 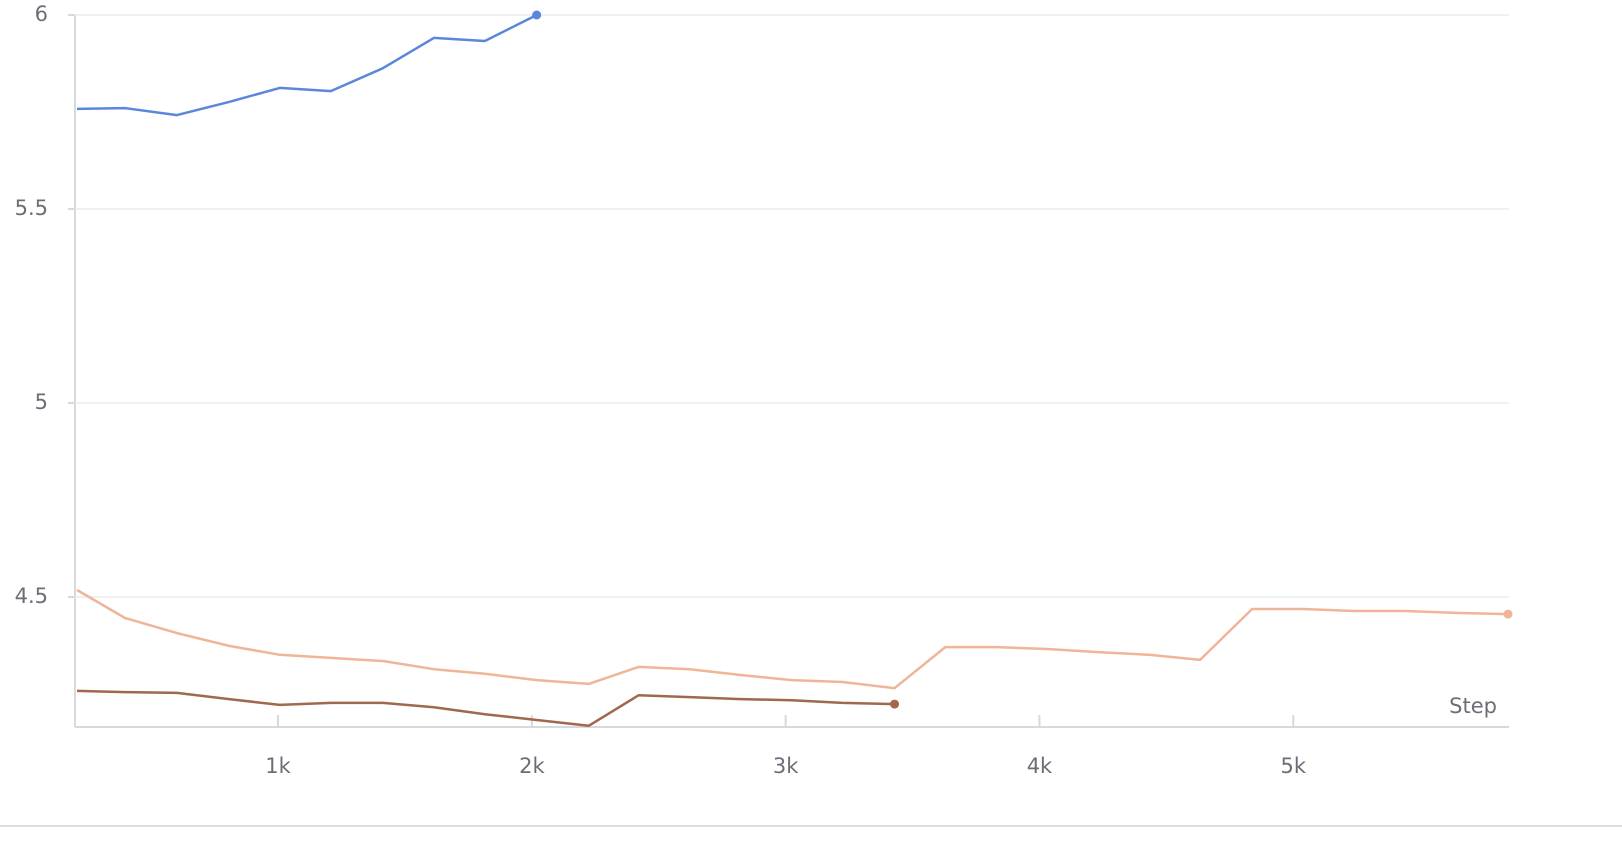 What do you see at coordinates (41, 402) in the screenshot?
I see `y-tick-label: 5` at bounding box center [41, 402].